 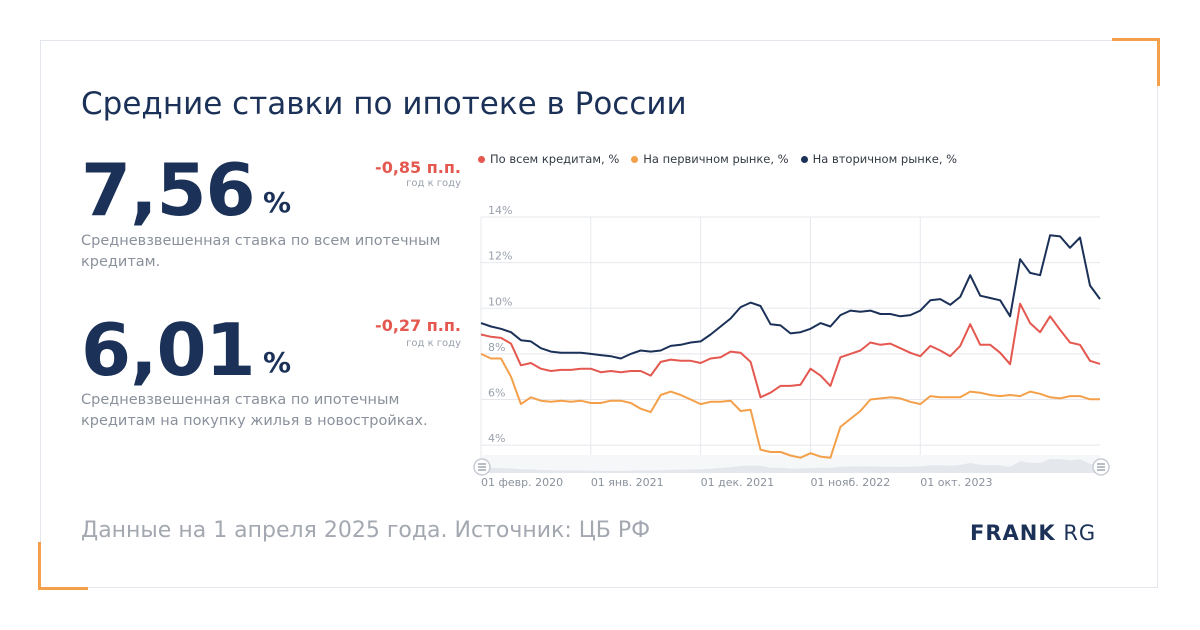 What do you see at coordinates (168, 350) in the screenshot?
I see `kpi-primary-value: 6,01` at bounding box center [168, 350].